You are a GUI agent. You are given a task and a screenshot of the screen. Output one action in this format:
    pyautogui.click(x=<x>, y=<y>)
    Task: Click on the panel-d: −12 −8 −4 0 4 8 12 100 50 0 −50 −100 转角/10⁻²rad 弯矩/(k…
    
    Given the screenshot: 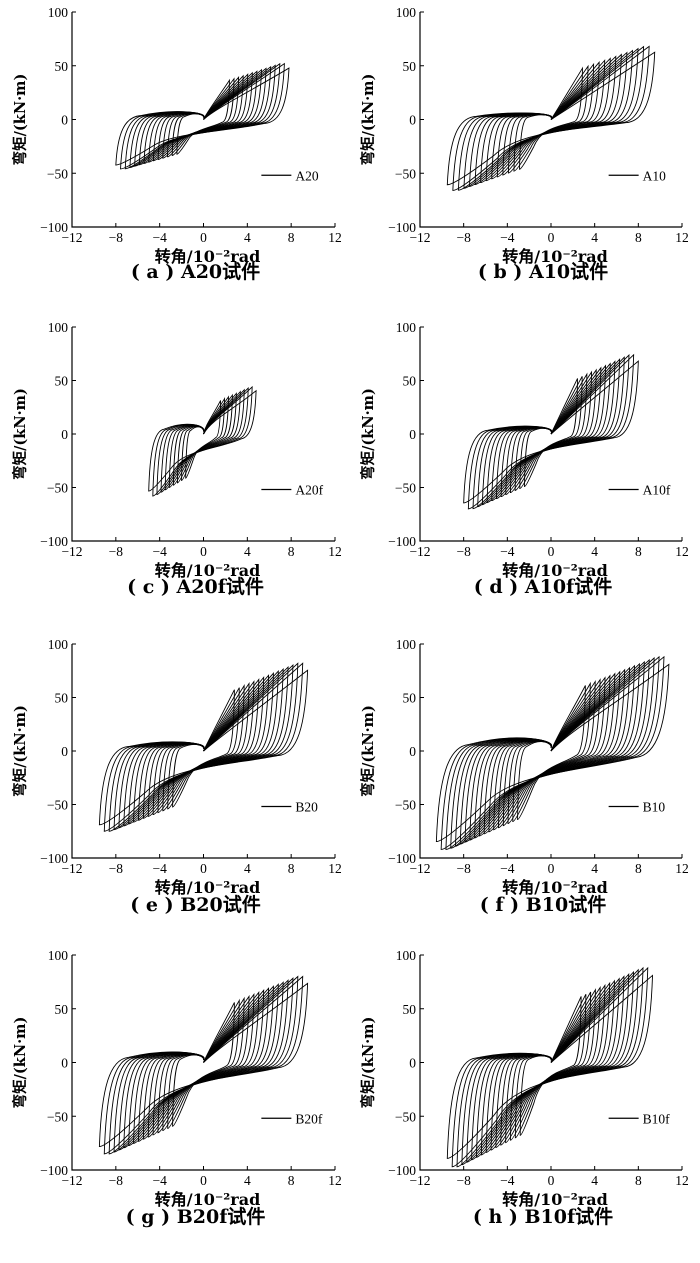 What is the action you would take?
    pyautogui.click(x=524, y=459)
    